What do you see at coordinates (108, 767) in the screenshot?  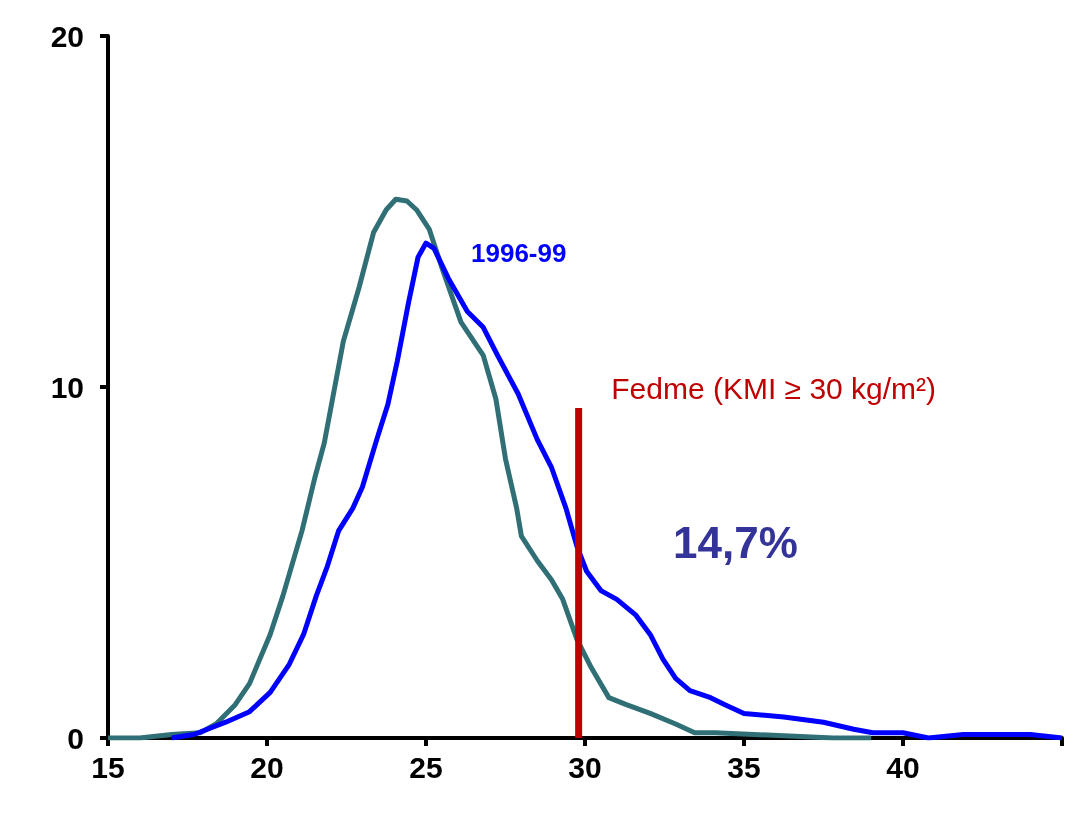 I see `x-tick-label: 15` at bounding box center [108, 767].